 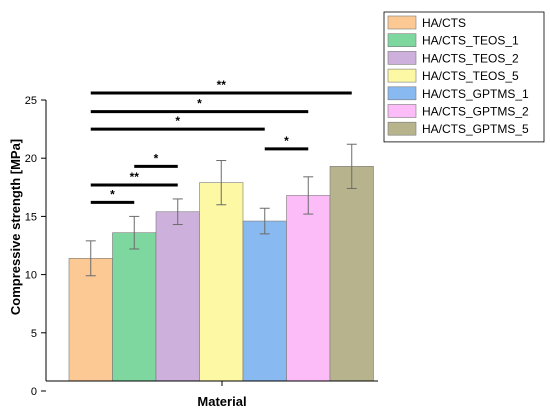 I want to click on significance-label-7: *, so click(x=286, y=141).